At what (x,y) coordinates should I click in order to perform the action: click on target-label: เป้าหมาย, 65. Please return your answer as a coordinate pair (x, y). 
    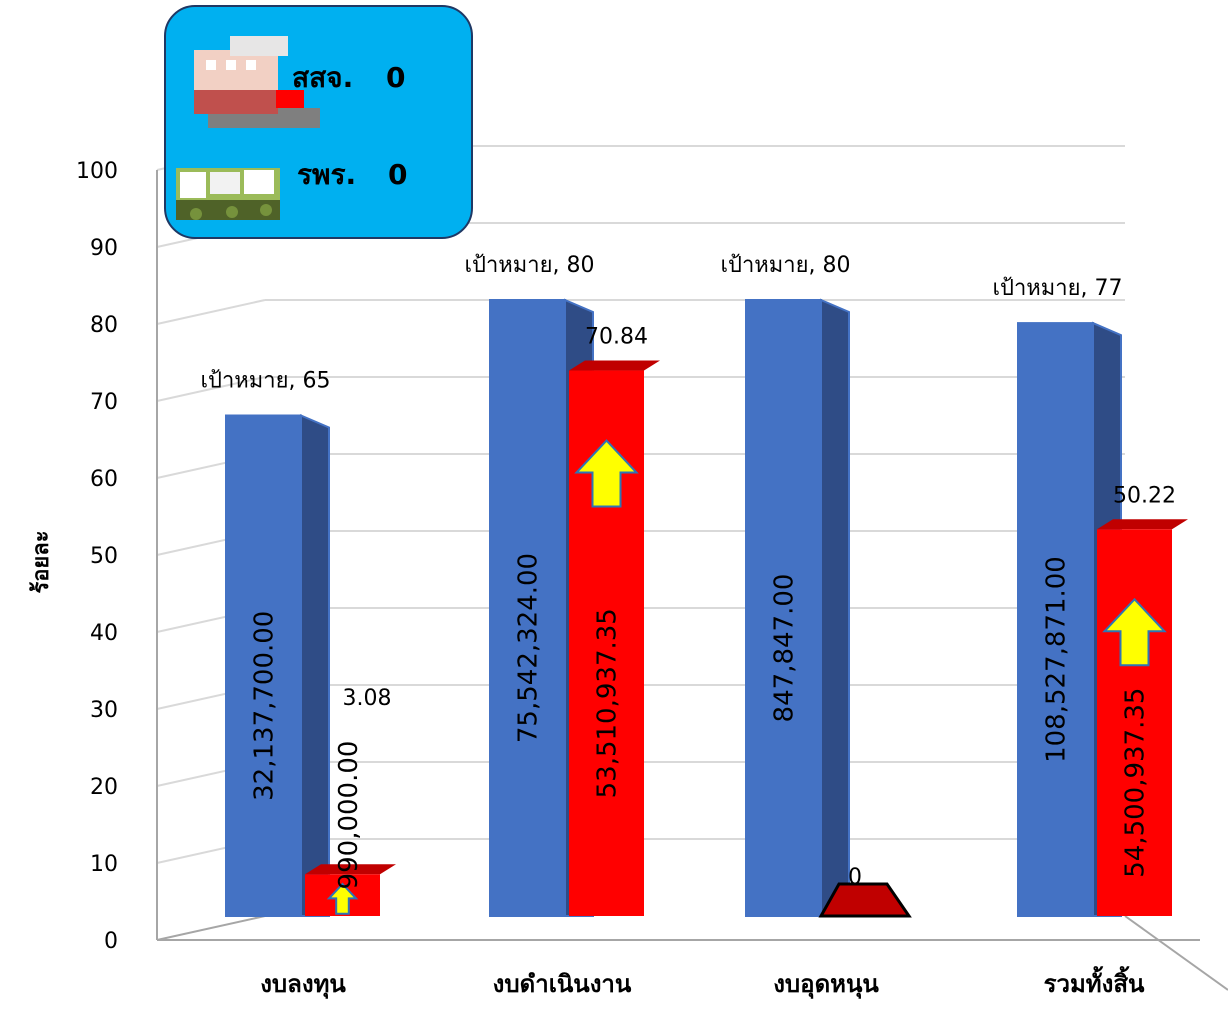
    Looking at the image, I should click on (265, 381).